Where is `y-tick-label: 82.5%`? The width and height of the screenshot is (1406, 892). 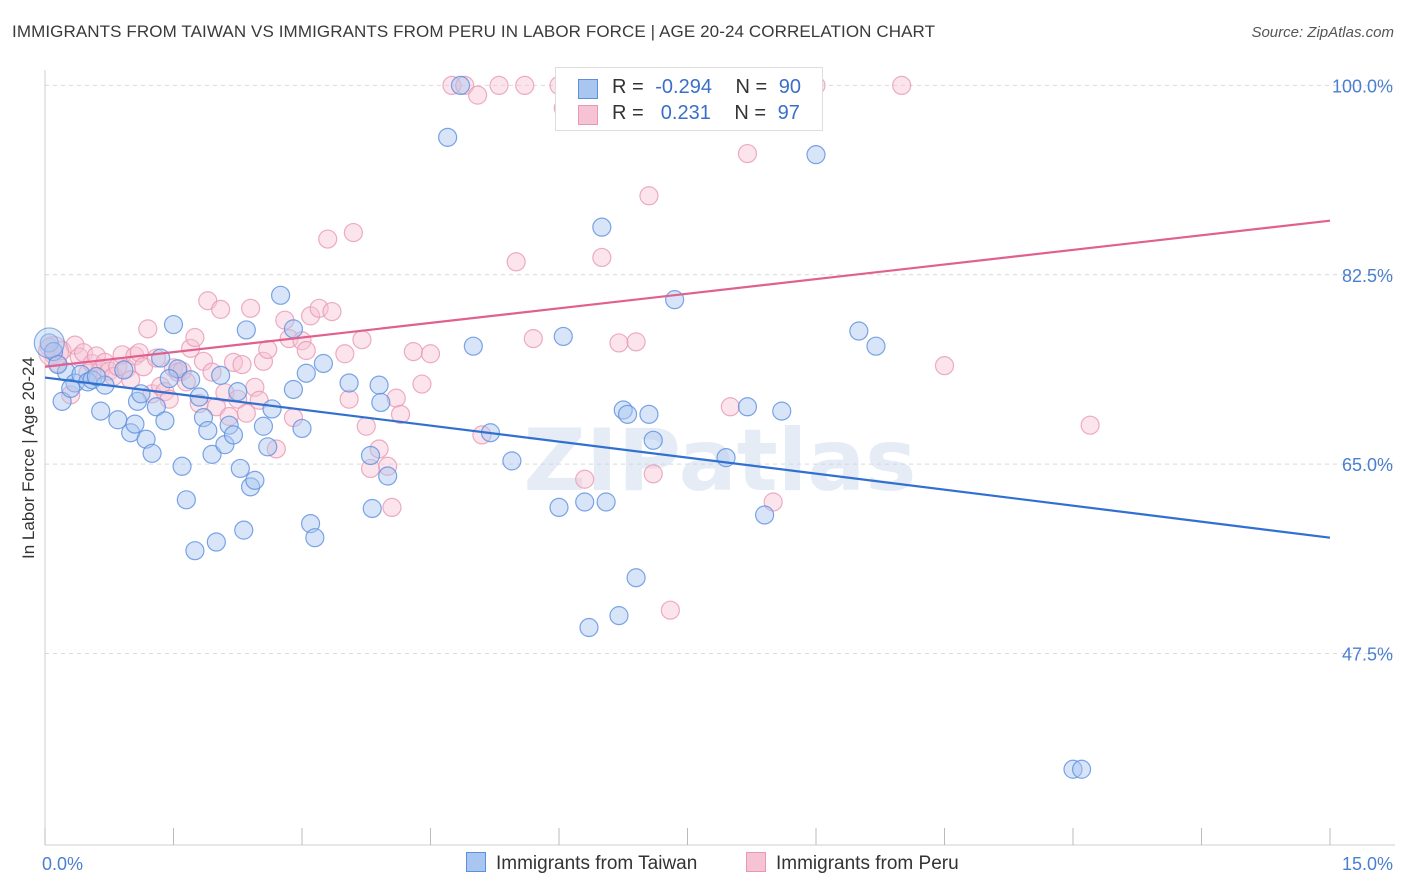
y-tick-label: 82.5% is located at coordinates (1367, 276).